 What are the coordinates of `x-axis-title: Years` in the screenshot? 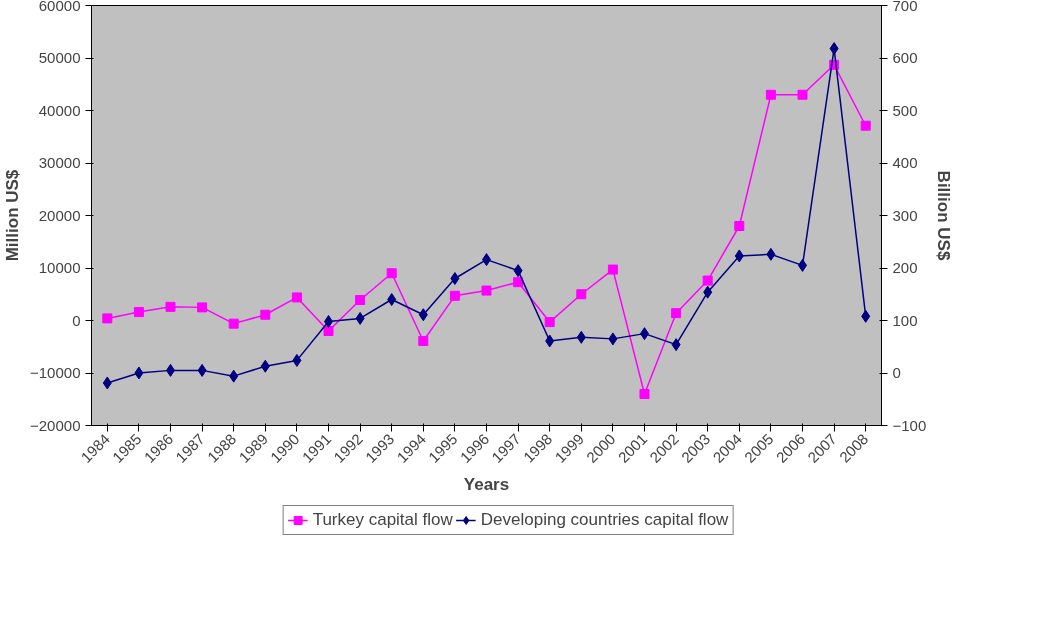 It's located at (486, 485).